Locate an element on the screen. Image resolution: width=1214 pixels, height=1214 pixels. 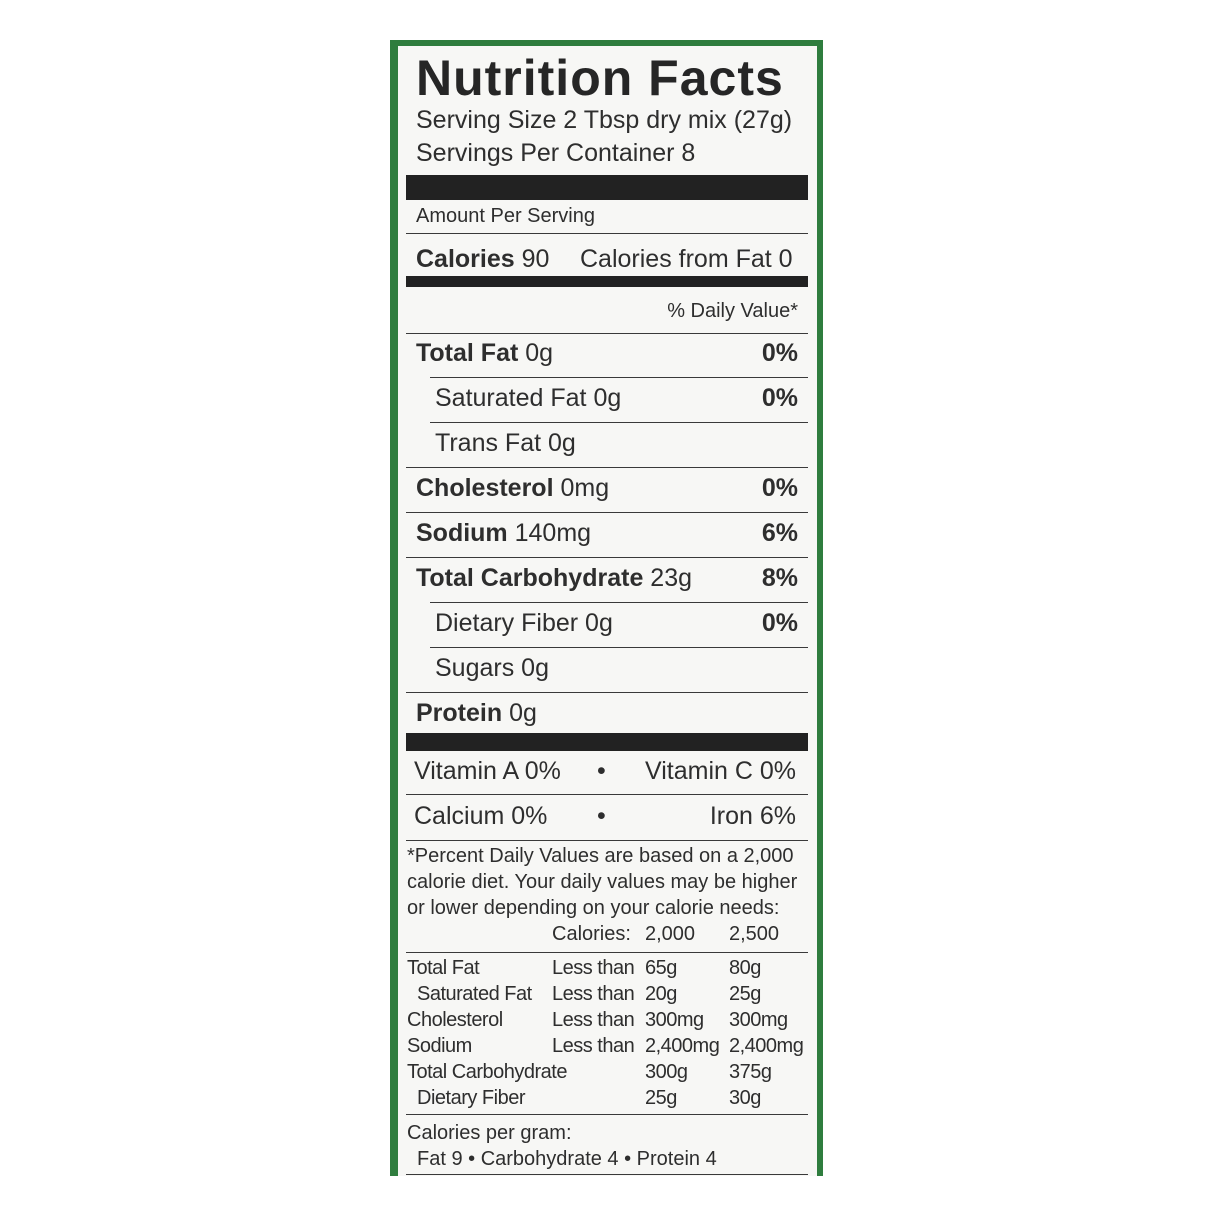
nutrient-label: Total Fat is located at coordinates (467, 353).